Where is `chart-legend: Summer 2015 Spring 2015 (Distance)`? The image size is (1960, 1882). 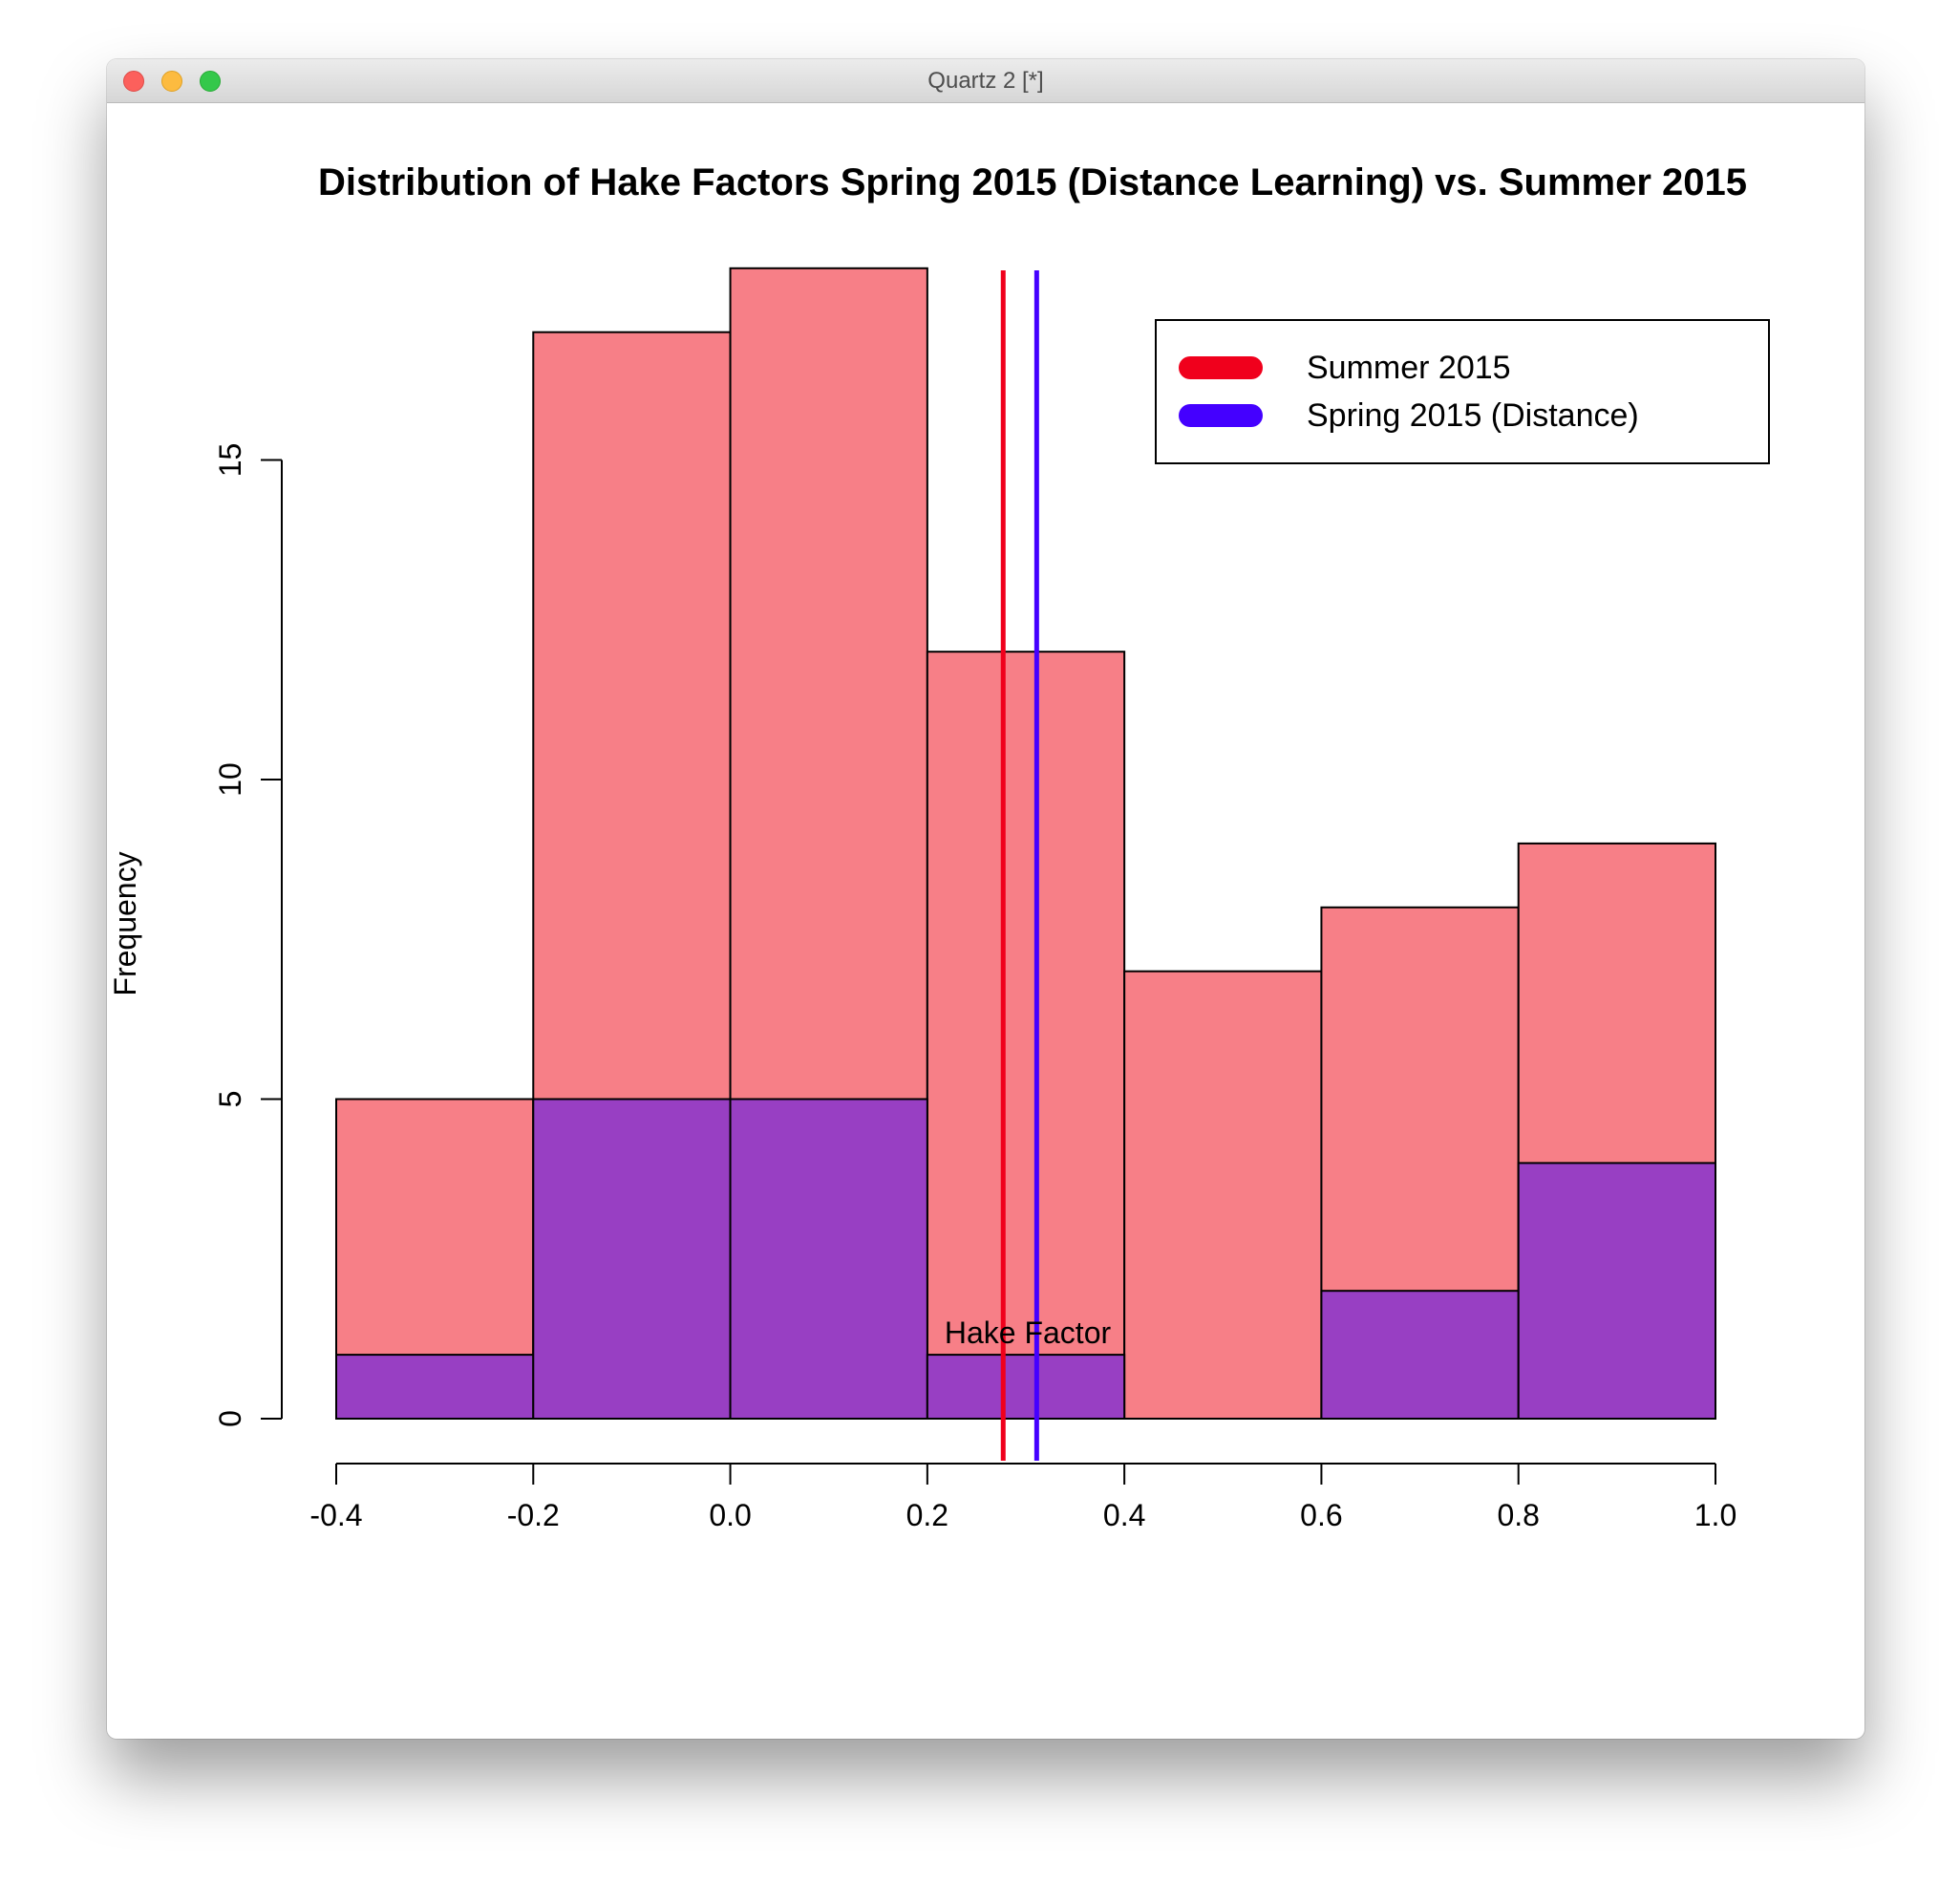
chart-legend: Summer 2015 Spring 2015 (Distance) is located at coordinates (1462, 392).